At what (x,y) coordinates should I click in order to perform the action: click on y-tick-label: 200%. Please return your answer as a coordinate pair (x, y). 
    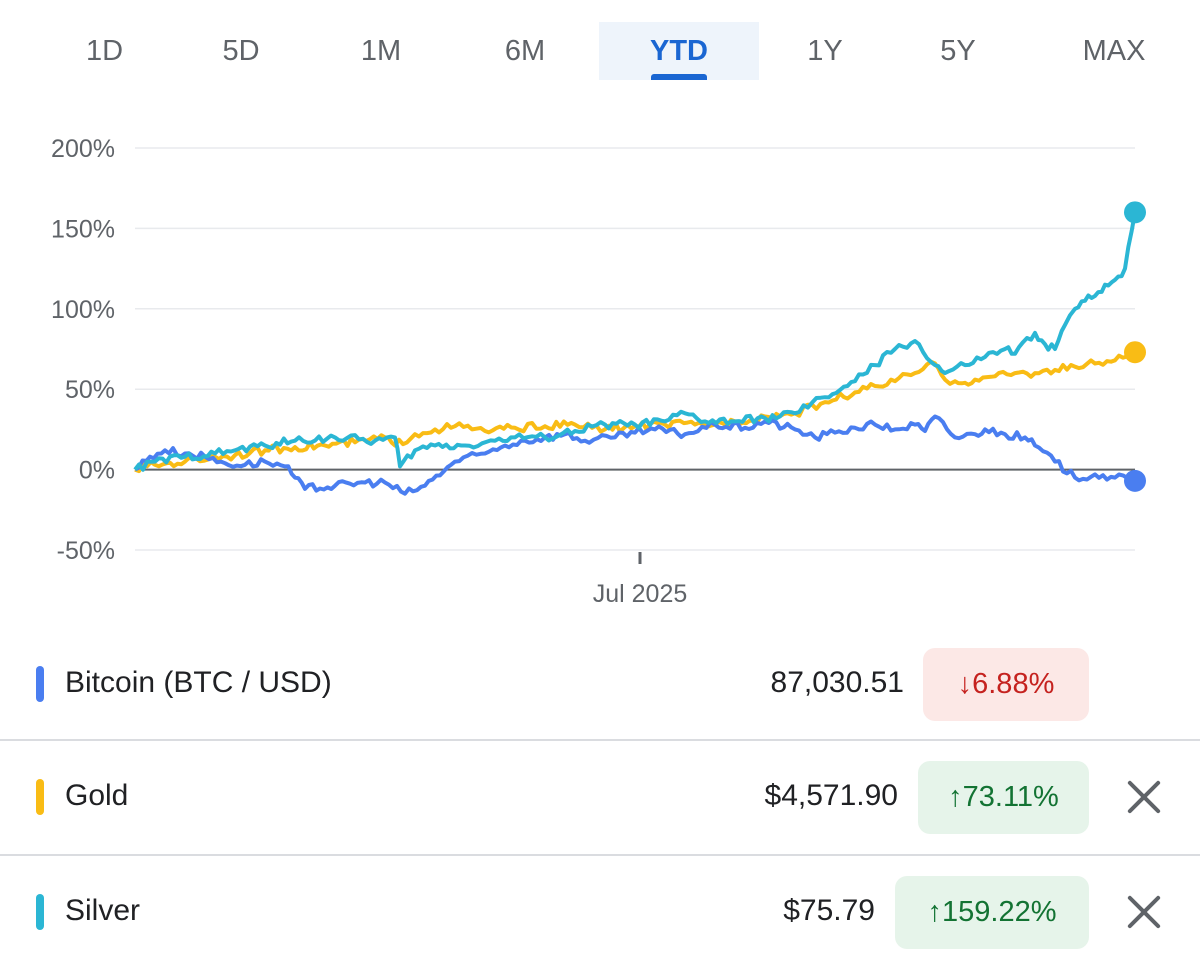
    Looking at the image, I should click on (83, 149).